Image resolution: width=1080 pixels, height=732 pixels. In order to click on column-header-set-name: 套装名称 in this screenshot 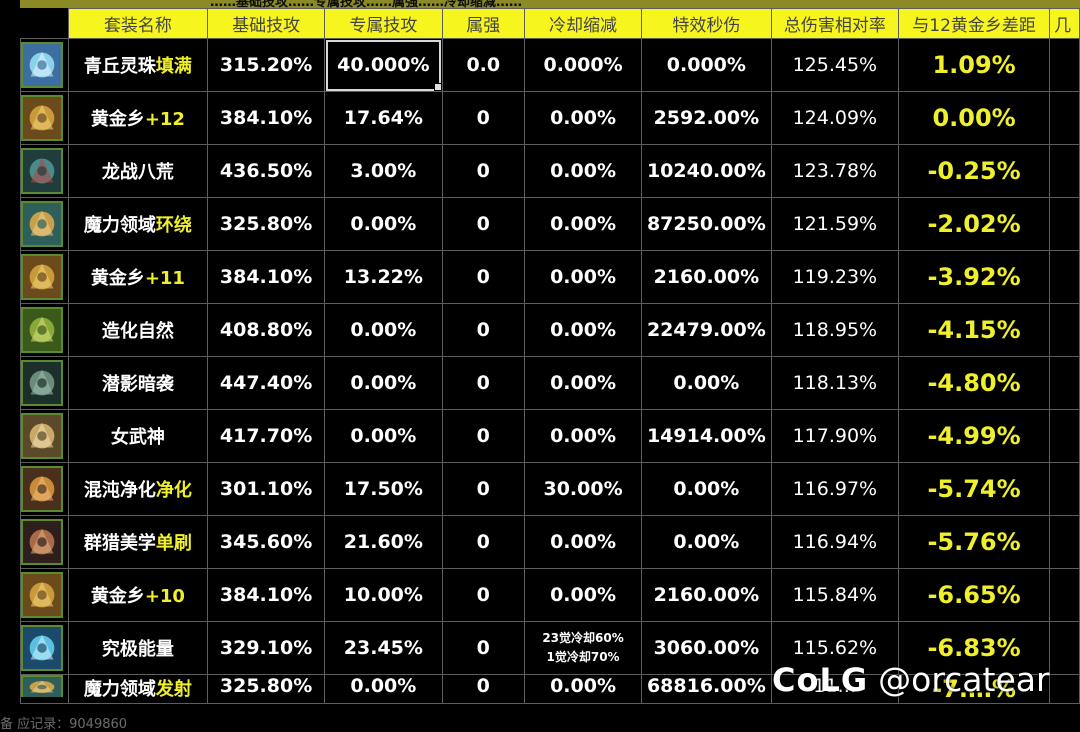, I will do `click(137, 23)`.